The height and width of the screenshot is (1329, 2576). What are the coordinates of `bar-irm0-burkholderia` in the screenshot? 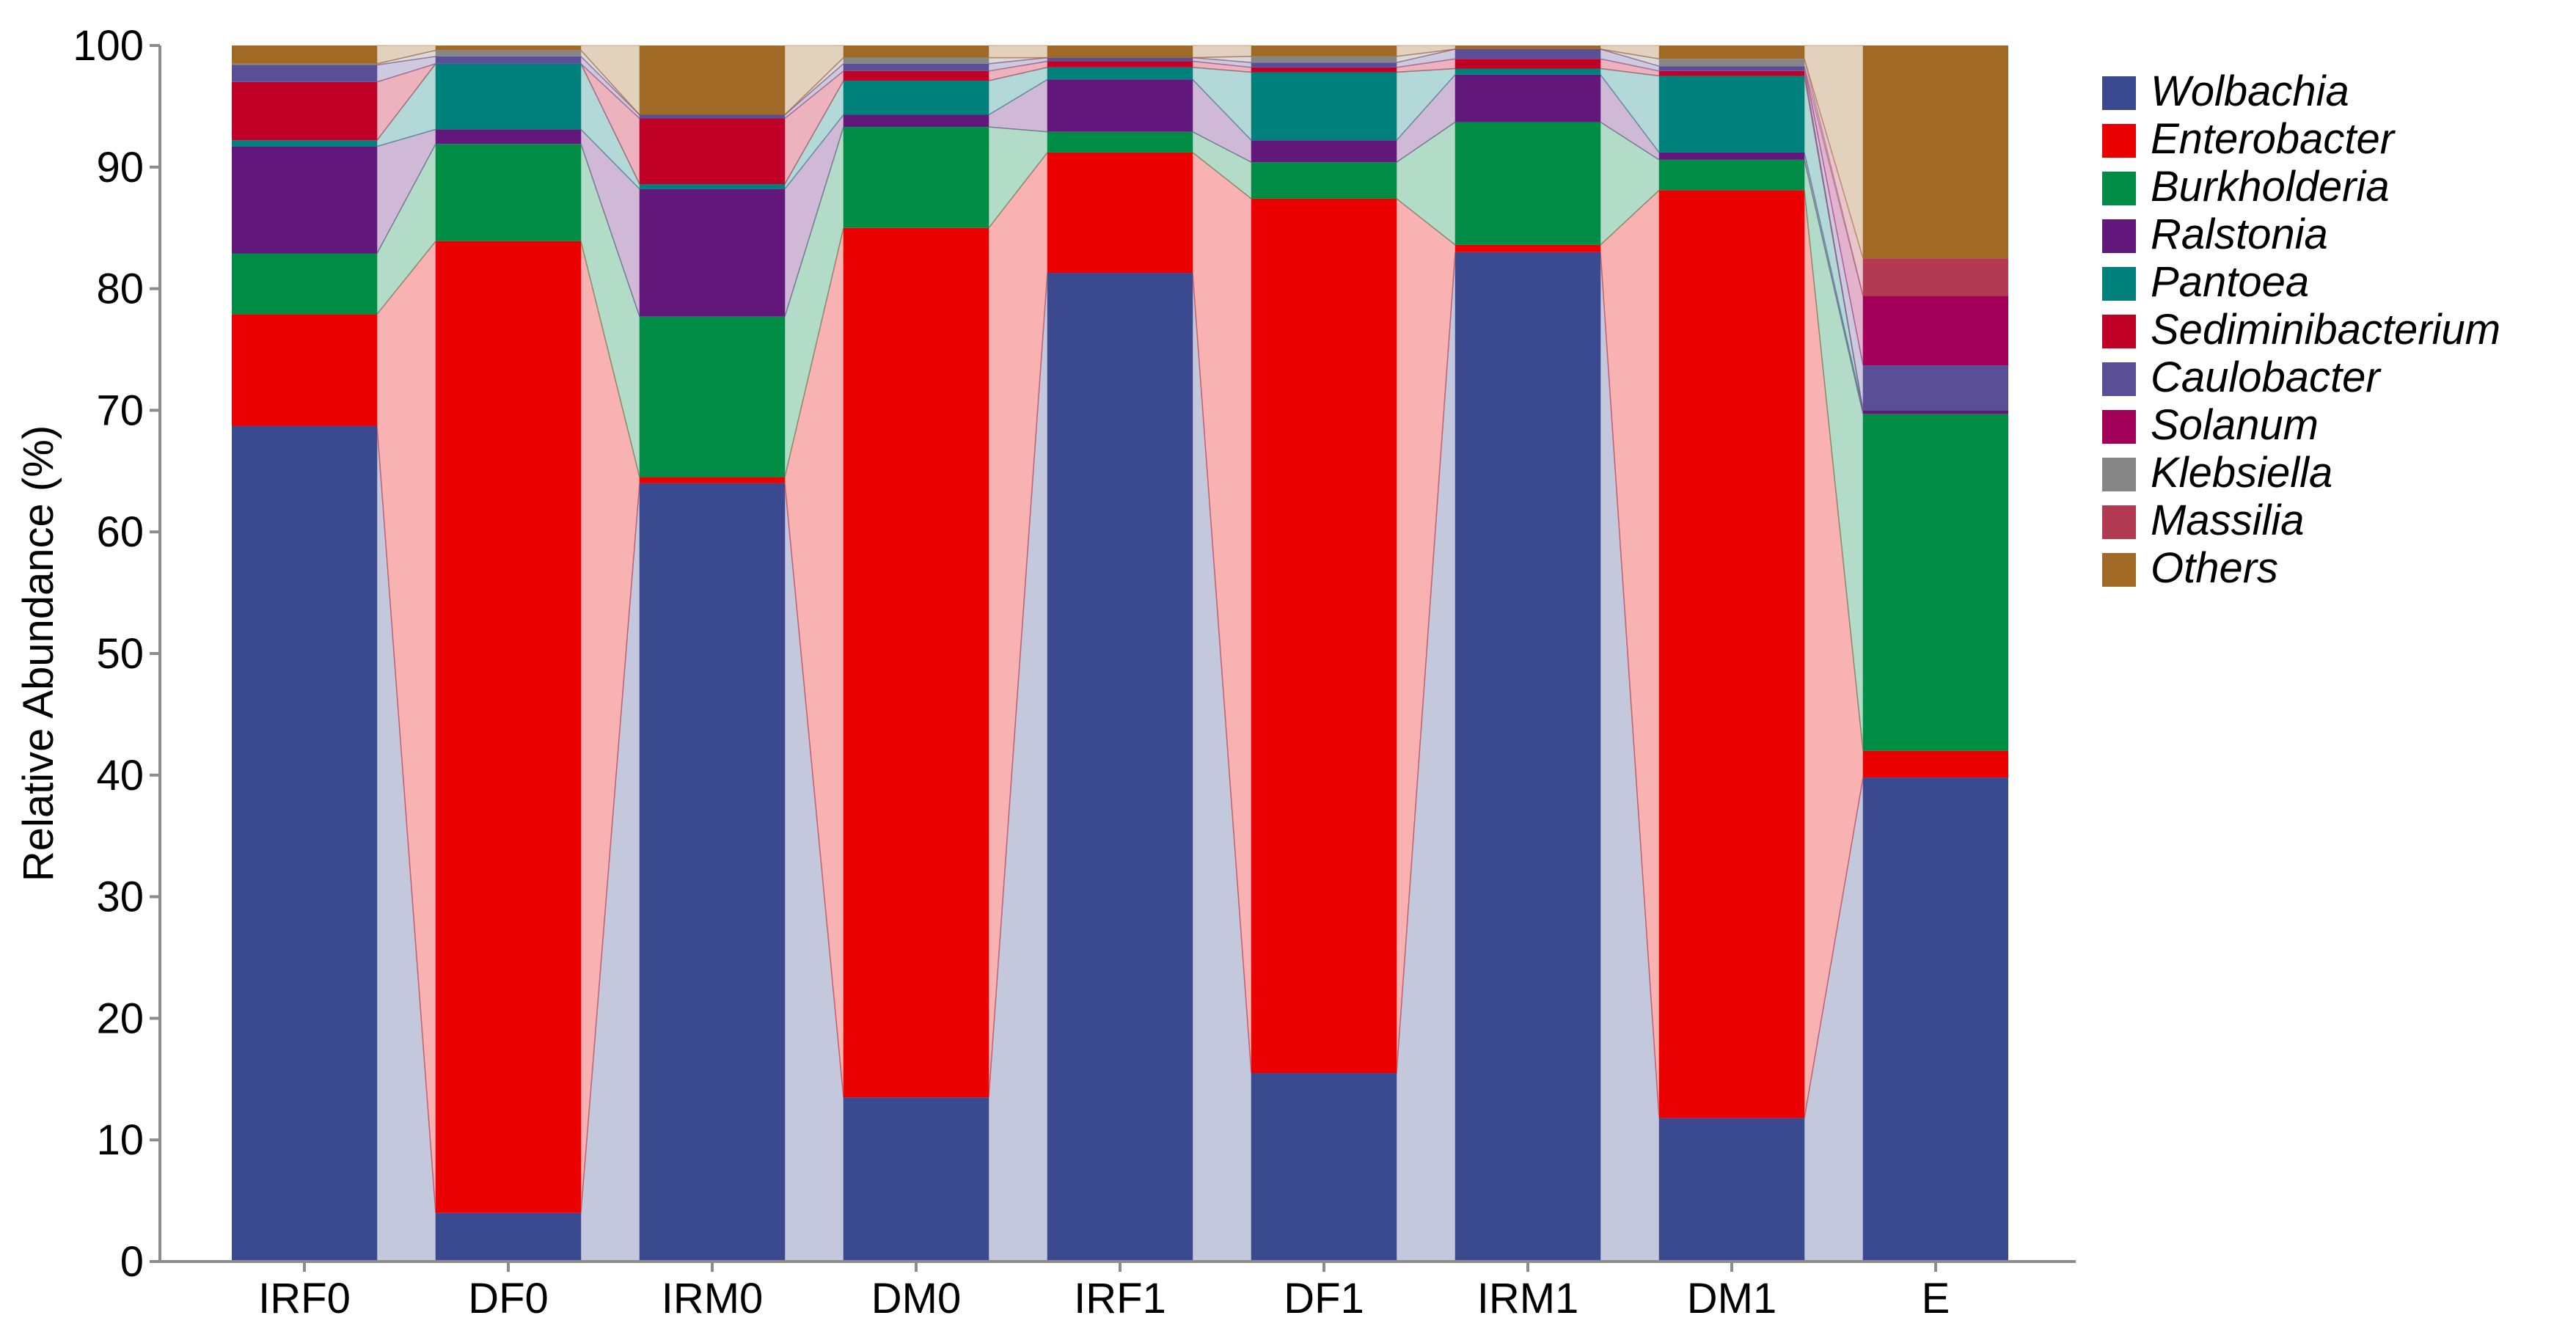 It's located at (712, 396).